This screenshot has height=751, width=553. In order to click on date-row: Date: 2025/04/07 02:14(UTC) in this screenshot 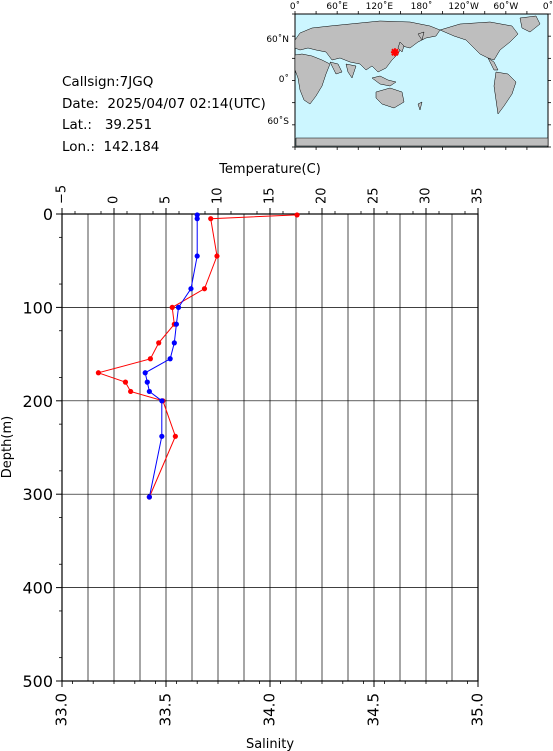, I will do `click(164, 105)`.